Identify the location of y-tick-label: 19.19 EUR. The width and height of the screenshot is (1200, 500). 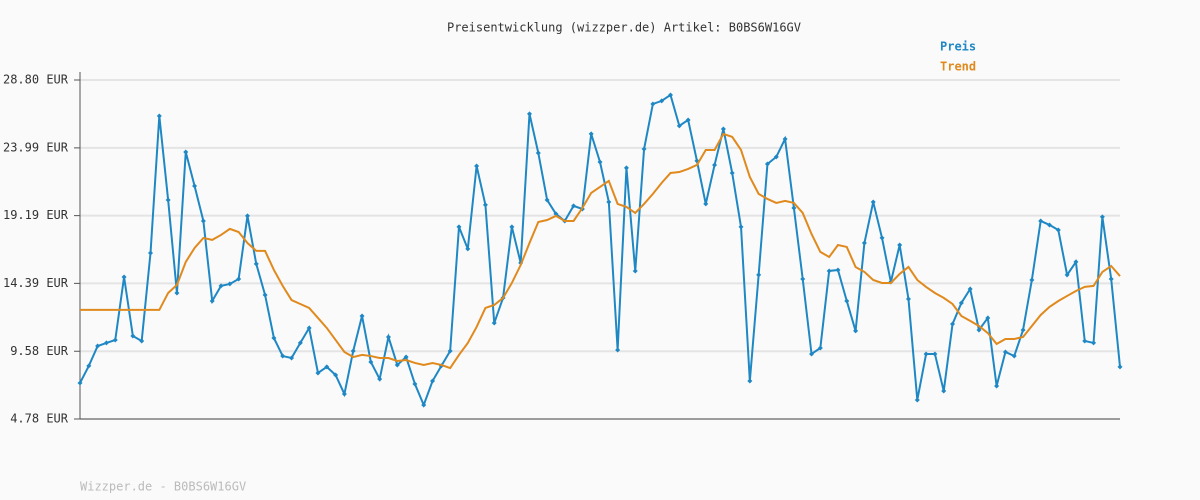
(36, 215).